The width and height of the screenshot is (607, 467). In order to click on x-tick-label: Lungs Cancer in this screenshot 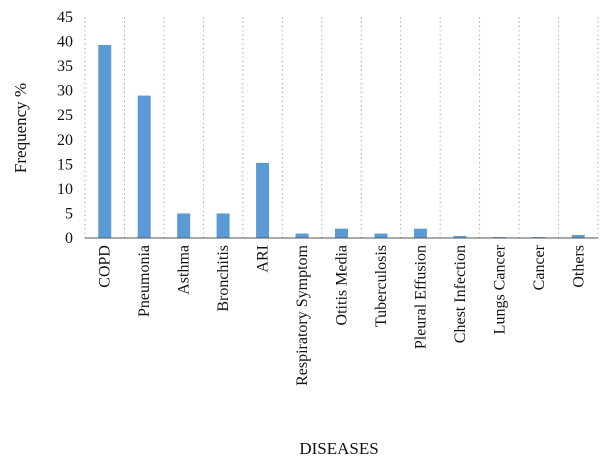, I will do `click(499, 289)`.